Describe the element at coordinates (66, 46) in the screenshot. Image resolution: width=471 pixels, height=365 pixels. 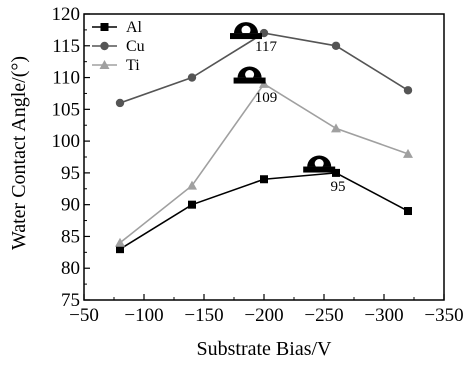
I see `y-tick-label: 115` at that location.